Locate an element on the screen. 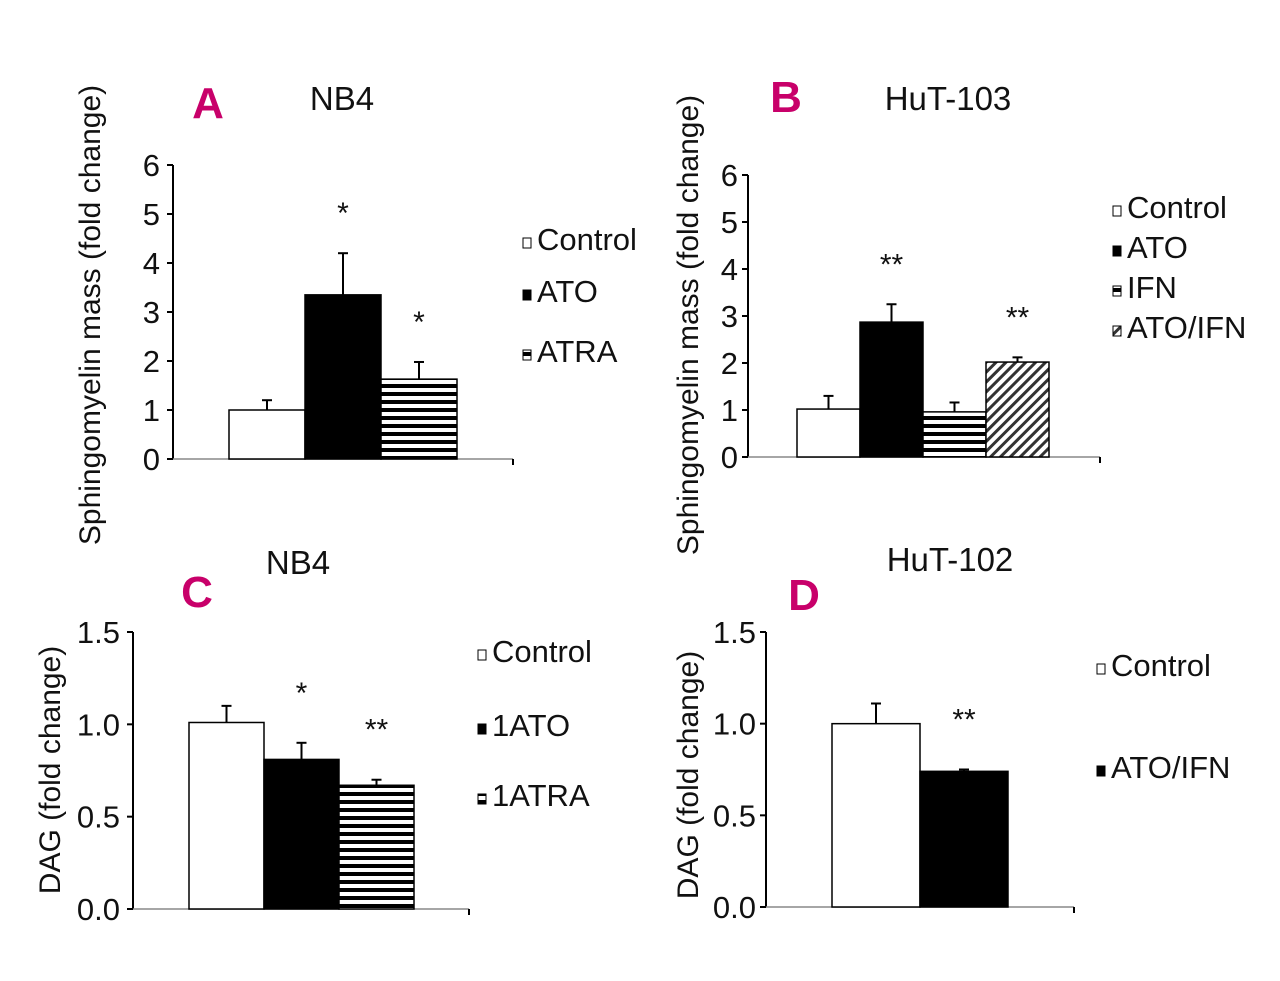 This screenshot has height=981, width=1280. bar-ifn is located at coordinates (954, 434).